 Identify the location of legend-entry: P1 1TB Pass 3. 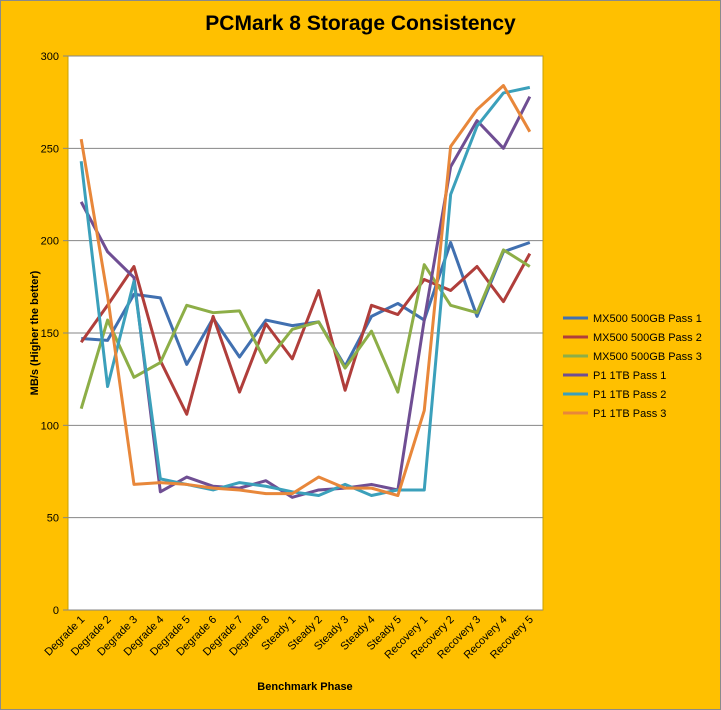
(629, 414).